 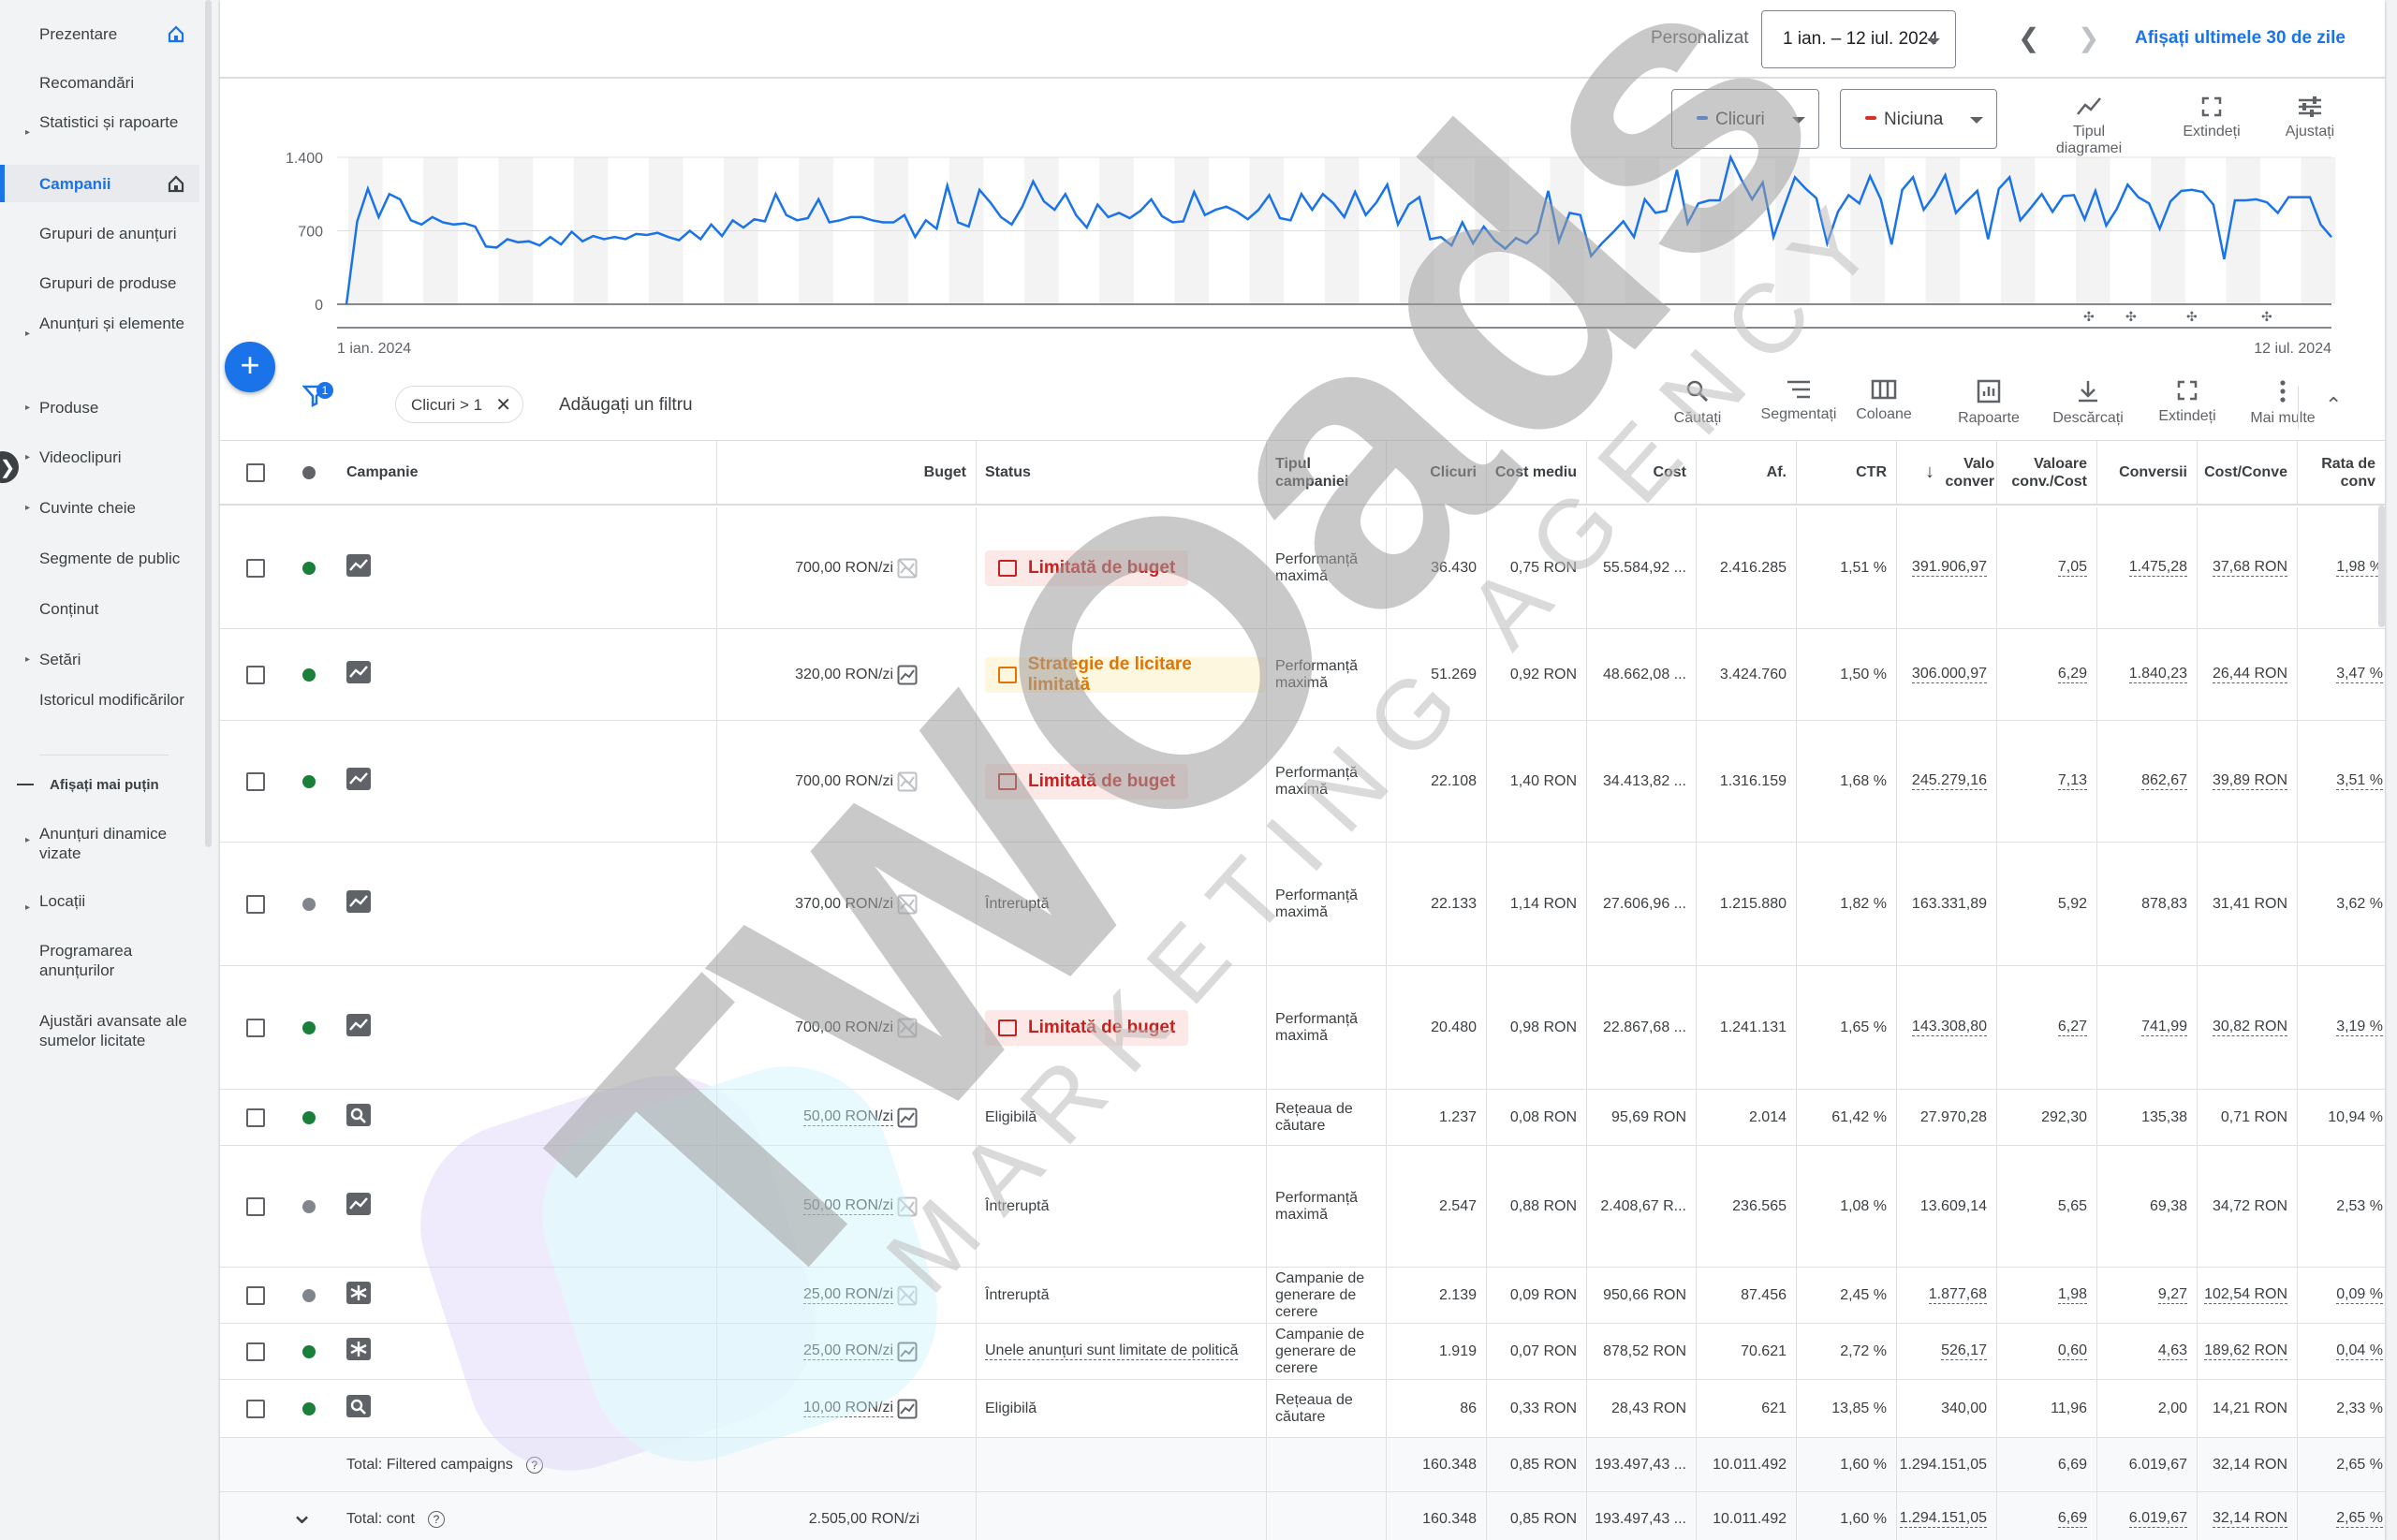 I want to click on column-header-clicks: Clicuri, so click(x=1436, y=472).